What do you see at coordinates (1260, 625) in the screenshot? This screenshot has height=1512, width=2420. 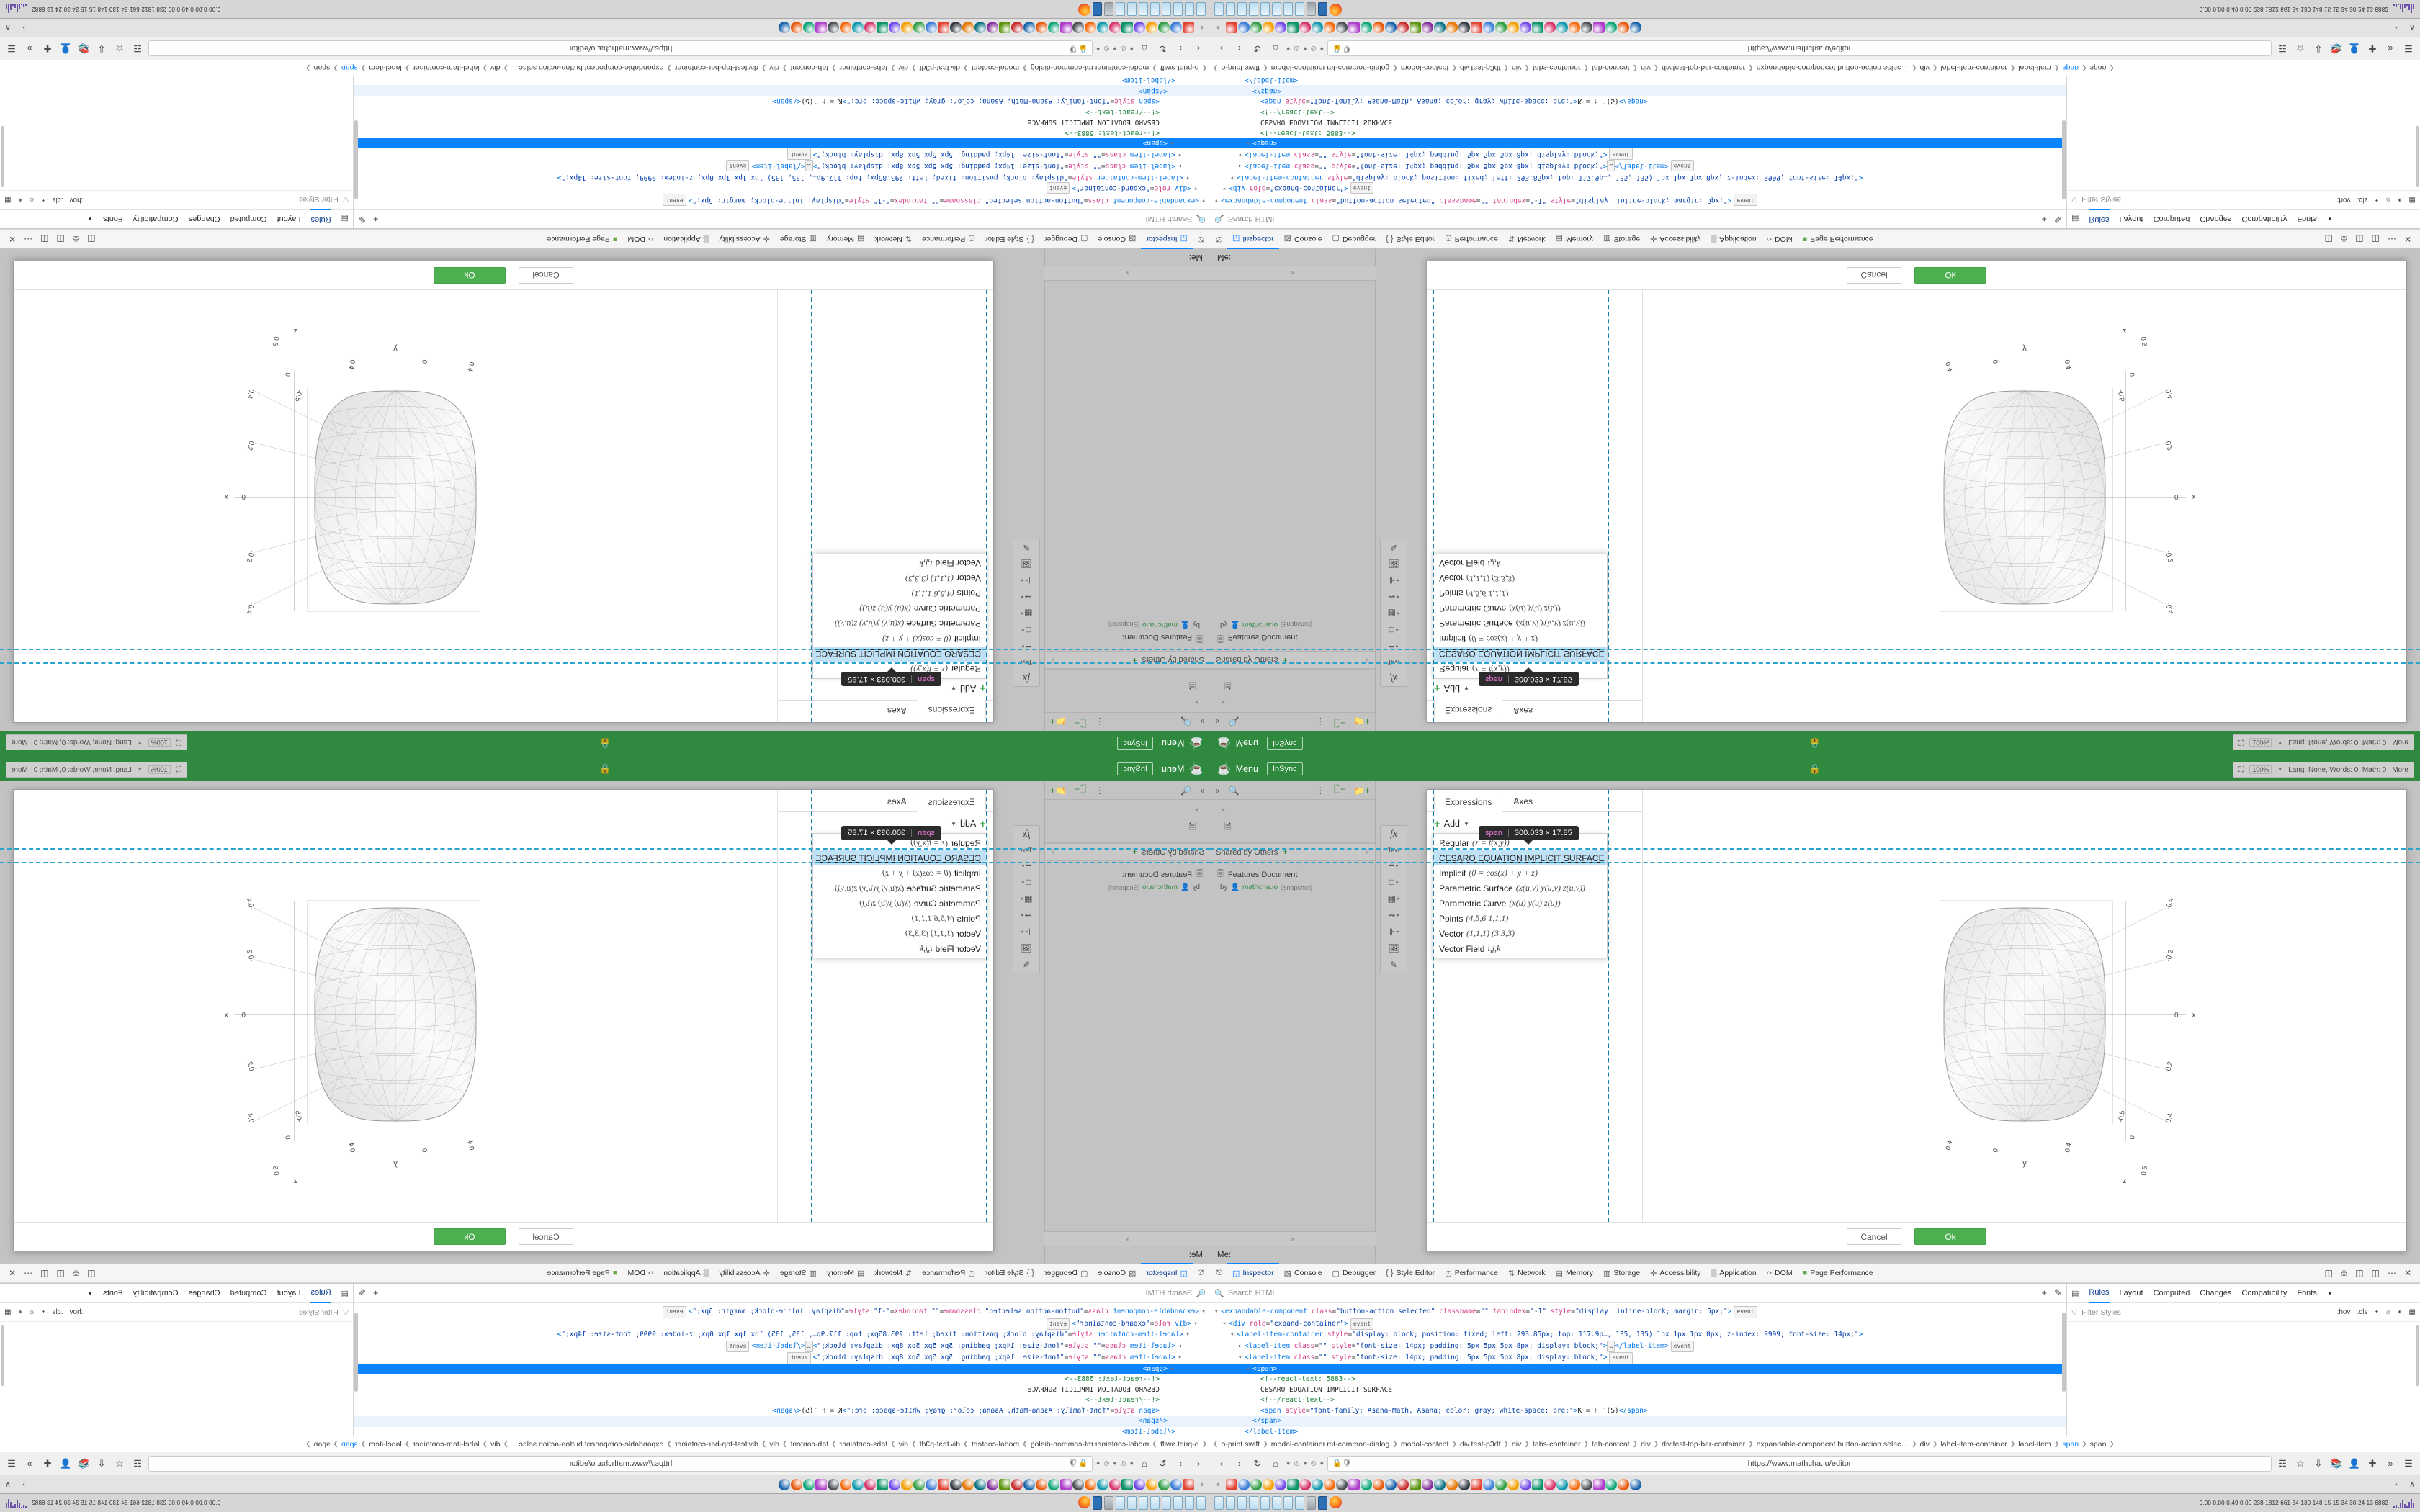 I see `document-author: mathcha.io` at bounding box center [1260, 625].